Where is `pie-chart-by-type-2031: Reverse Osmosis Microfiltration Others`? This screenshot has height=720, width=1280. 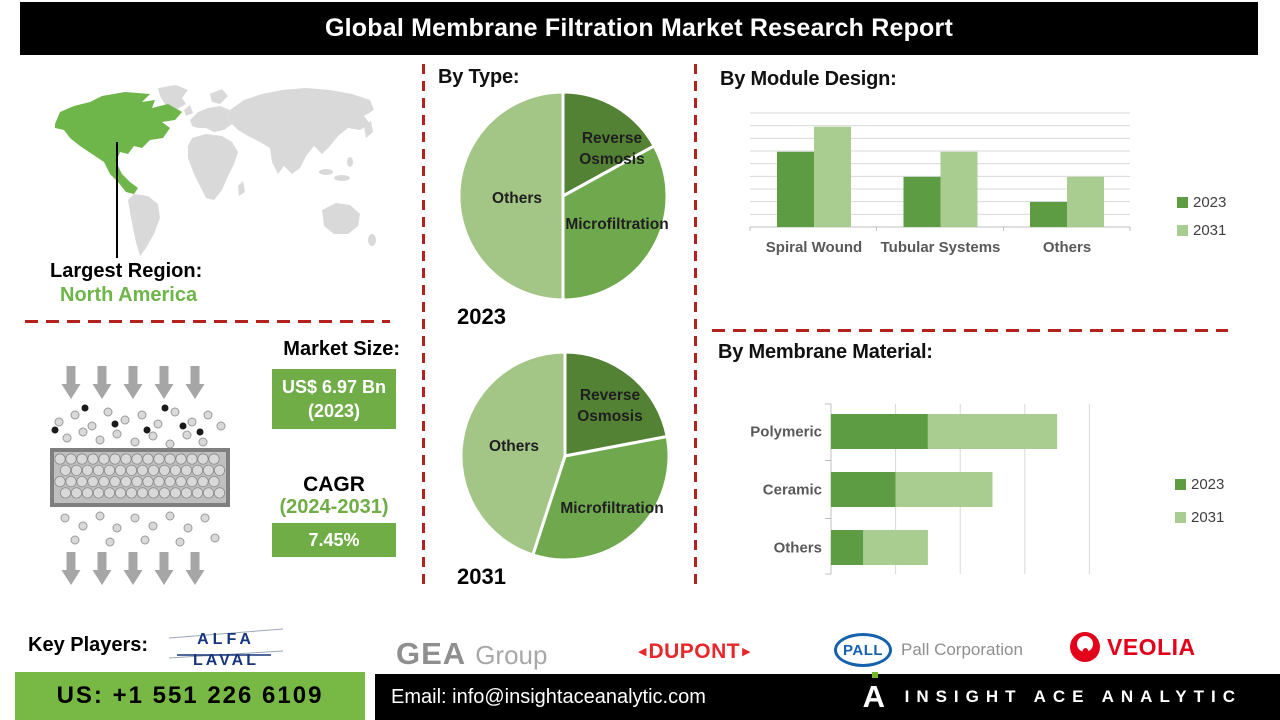
pie-chart-by-type-2031: Reverse Osmosis Microfiltration Others is located at coordinates (565, 456).